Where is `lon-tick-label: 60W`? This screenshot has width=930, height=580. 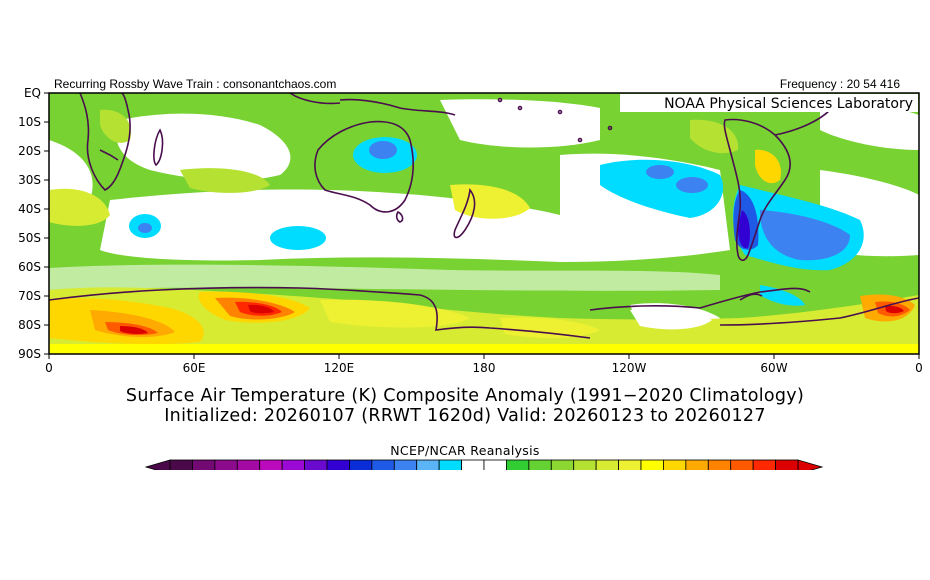 lon-tick-label: 60W is located at coordinates (773, 368).